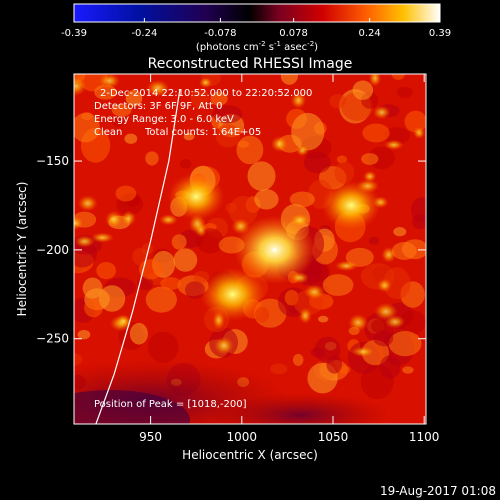  Describe the element at coordinates (150, 437) in the screenshot. I see `x-tick-label: 950` at that location.